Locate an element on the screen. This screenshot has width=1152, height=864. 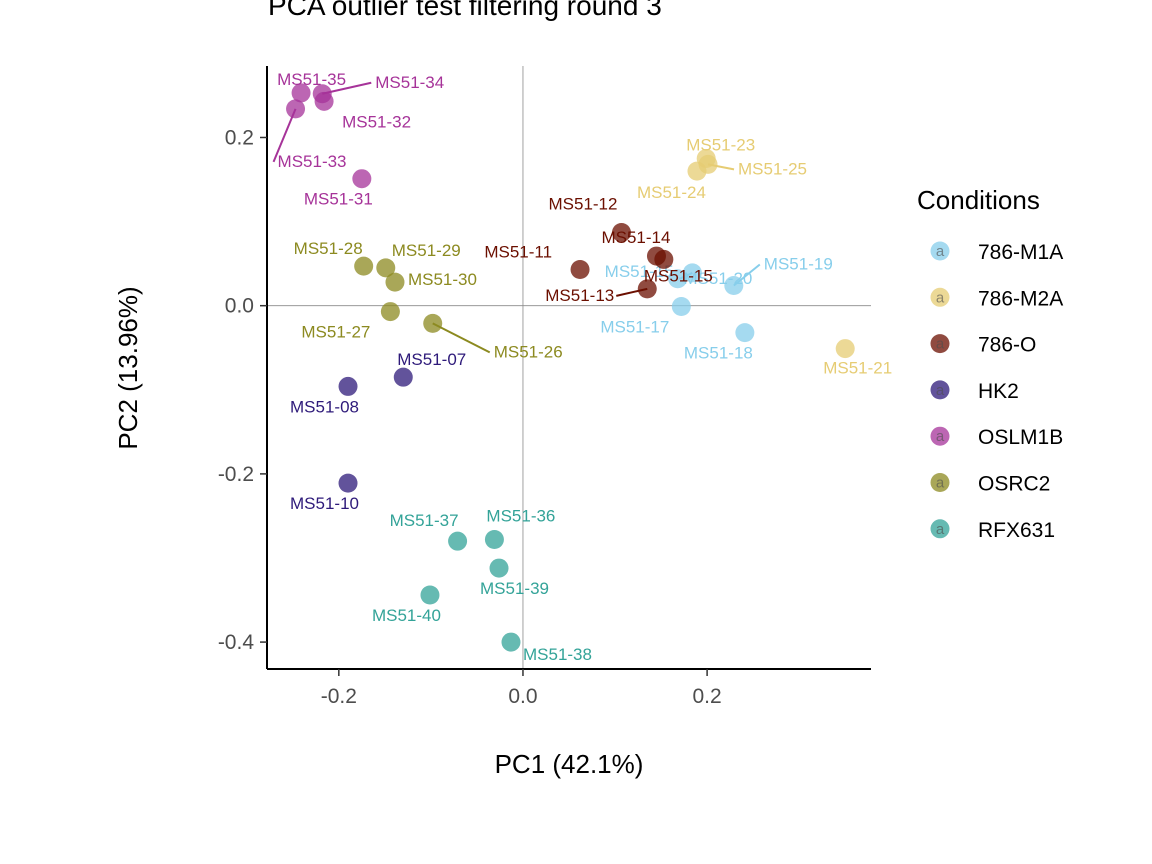
point-label: MS51-08 is located at coordinates (324, 406).